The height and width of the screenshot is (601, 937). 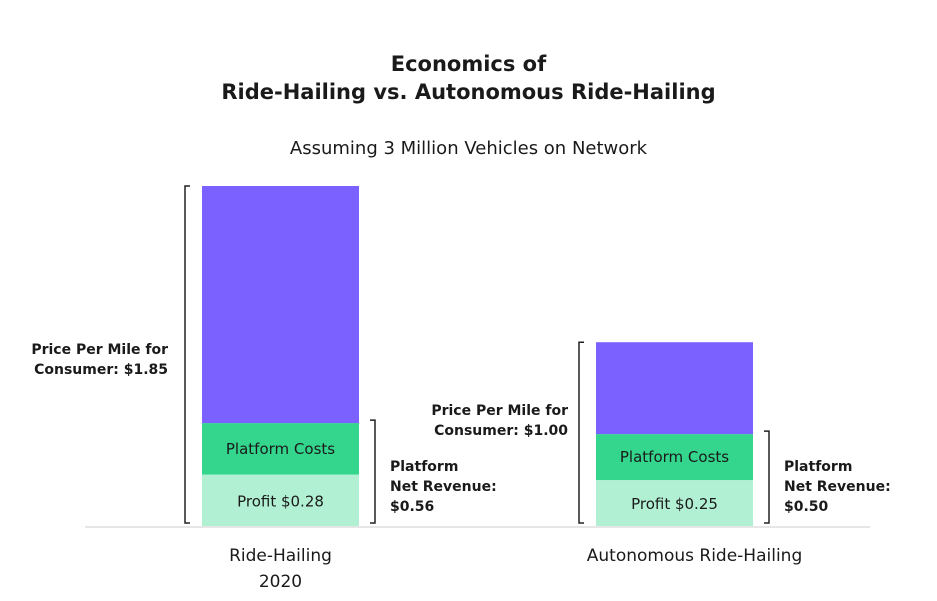 I want to click on bar-0-price-annotation-line-0: Price Per Mile for, so click(x=99, y=350).